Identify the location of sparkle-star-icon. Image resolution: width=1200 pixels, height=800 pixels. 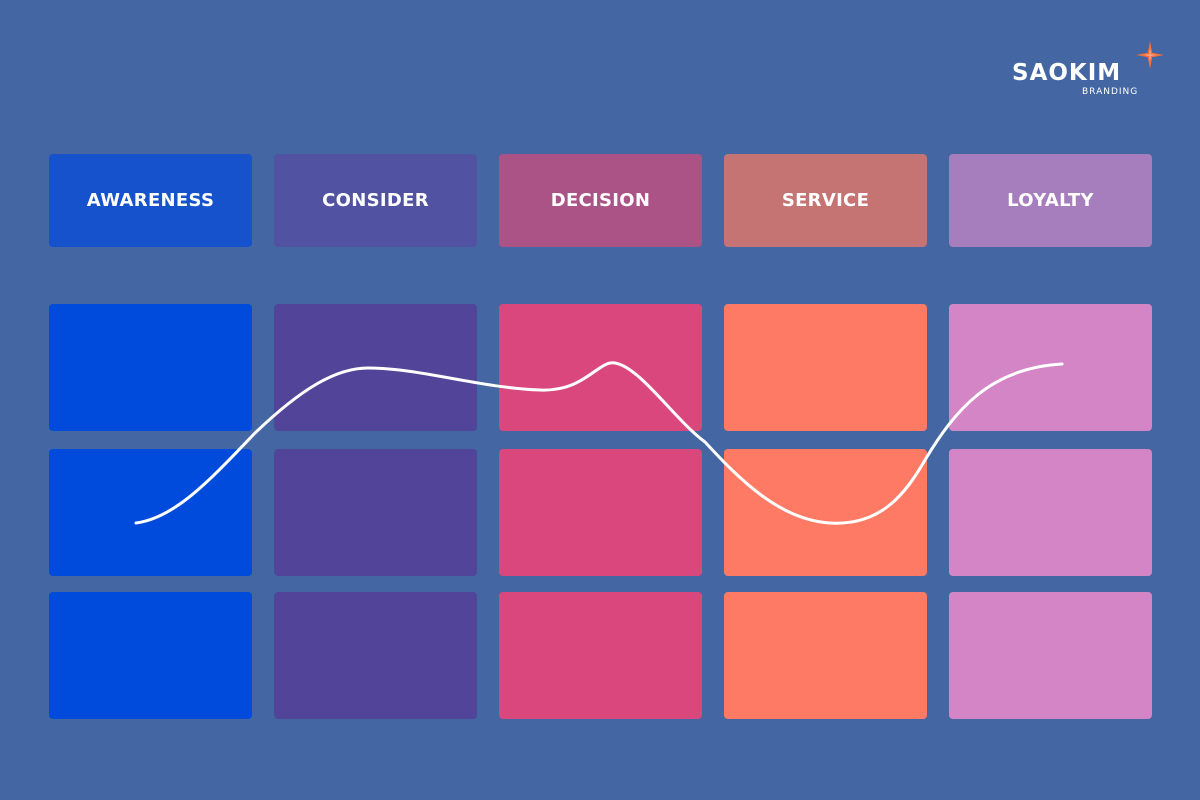
(1150, 55).